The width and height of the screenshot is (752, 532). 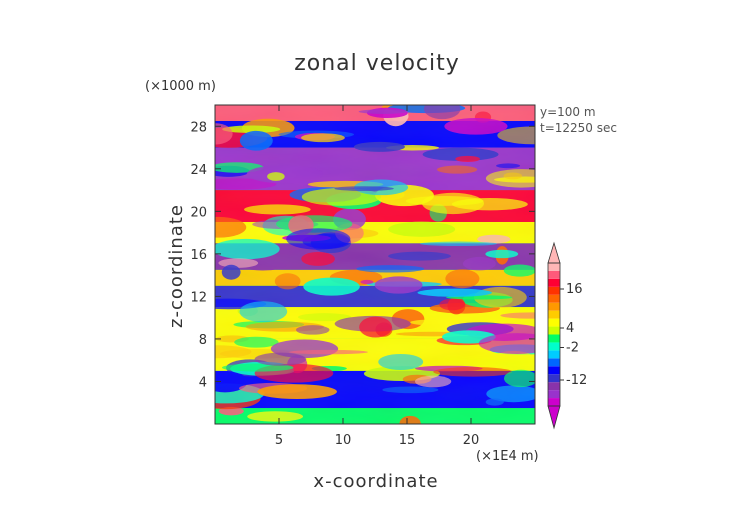 What do you see at coordinates (572, 348) in the screenshot?
I see `colorbar-tick-label: -2` at bounding box center [572, 348].